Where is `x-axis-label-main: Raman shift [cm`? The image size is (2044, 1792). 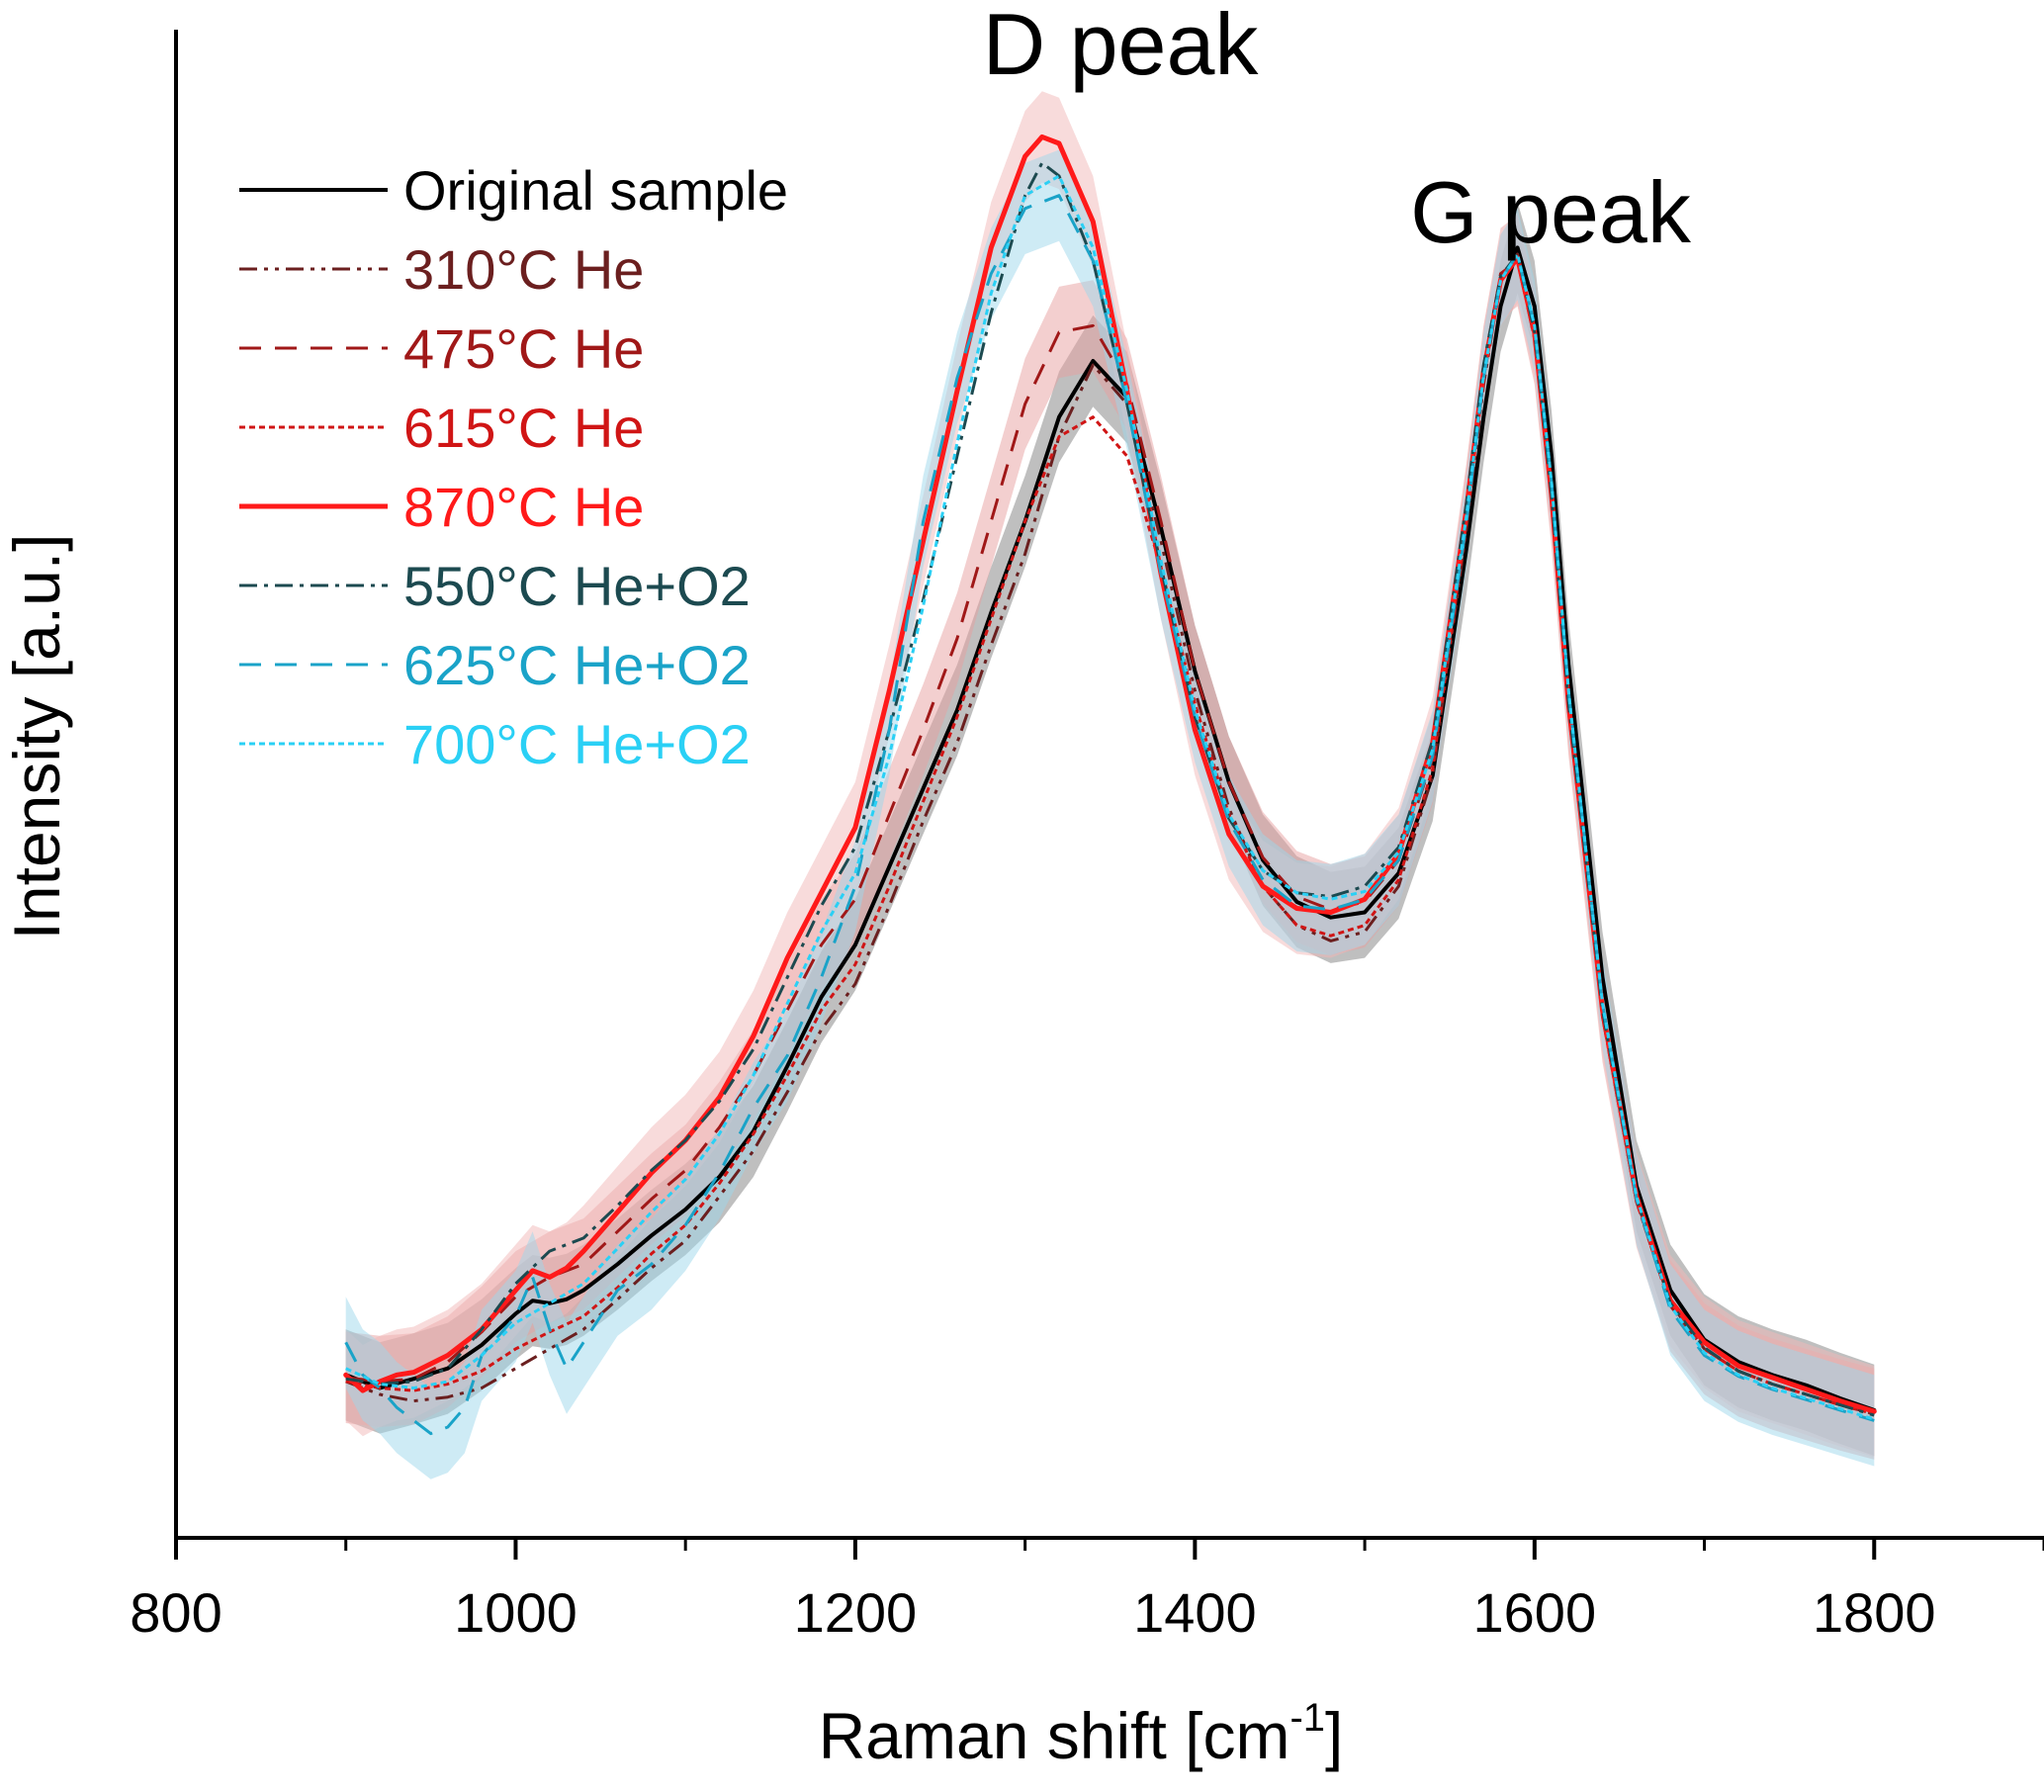
x-axis-label-main: Raman shift [cm is located at coordinates (1054, 1735).